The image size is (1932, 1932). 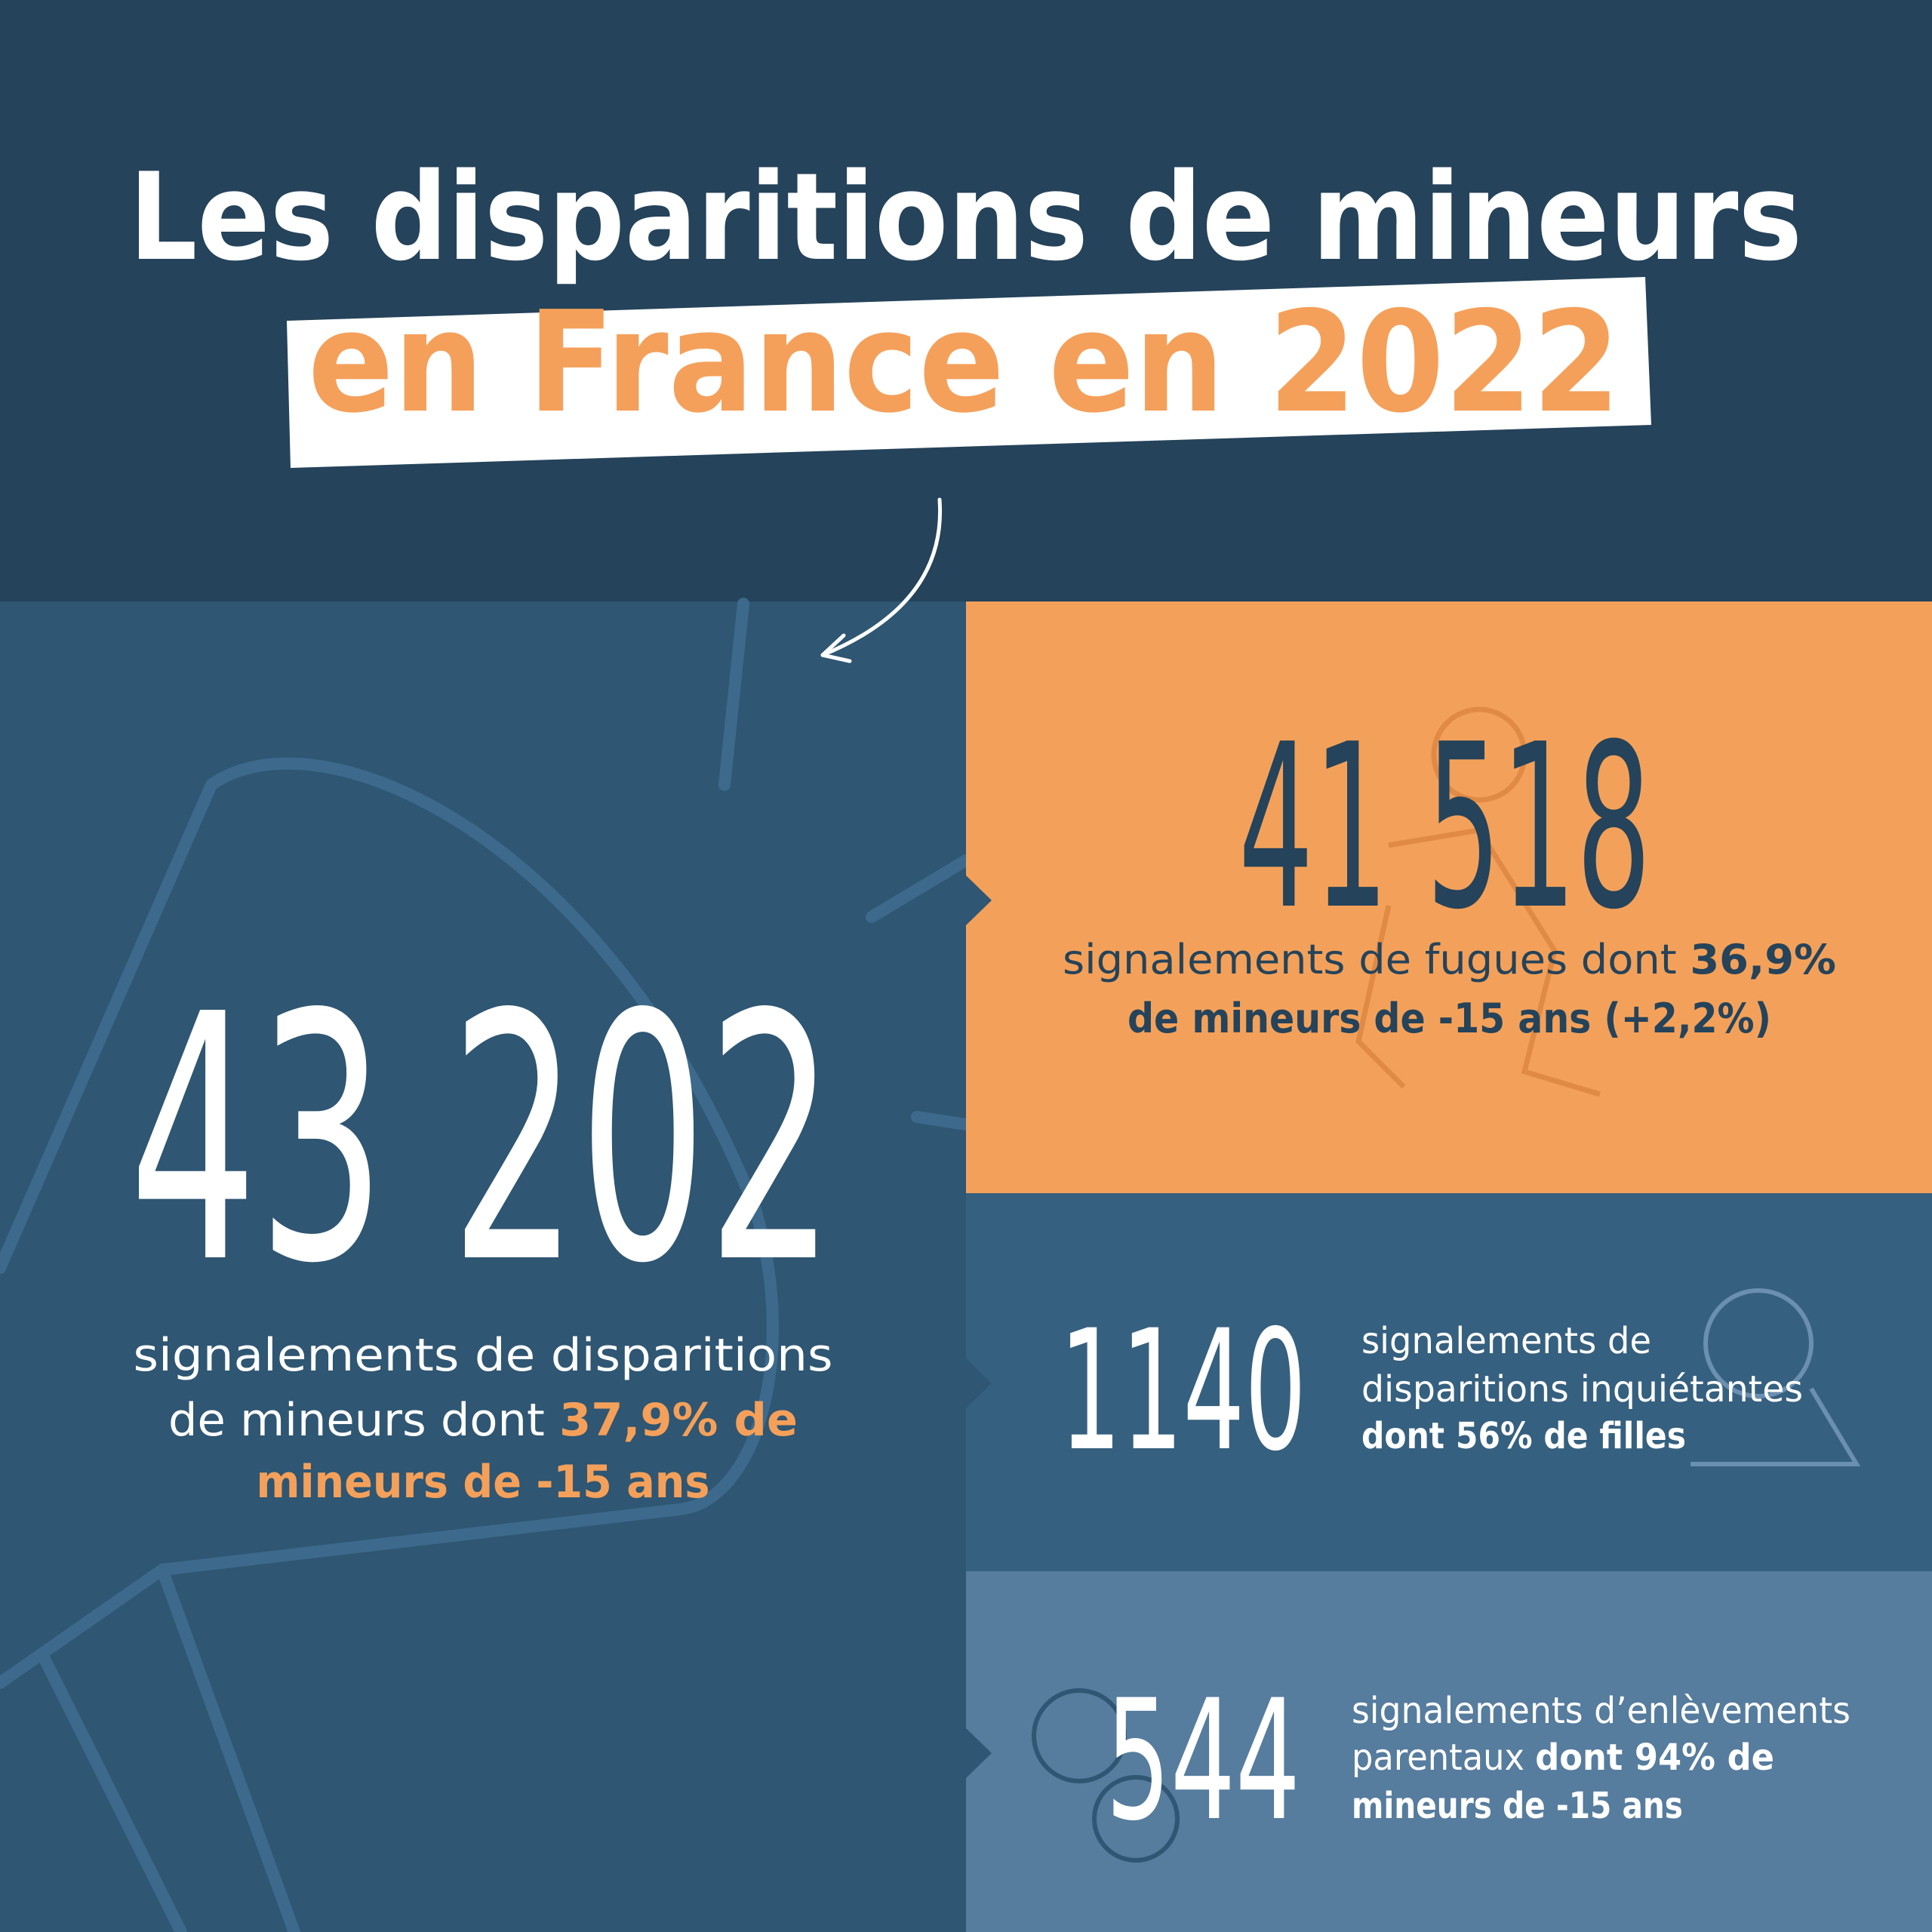 I want to click on enlevements-number: 544, so click(x=1203, y=1760).